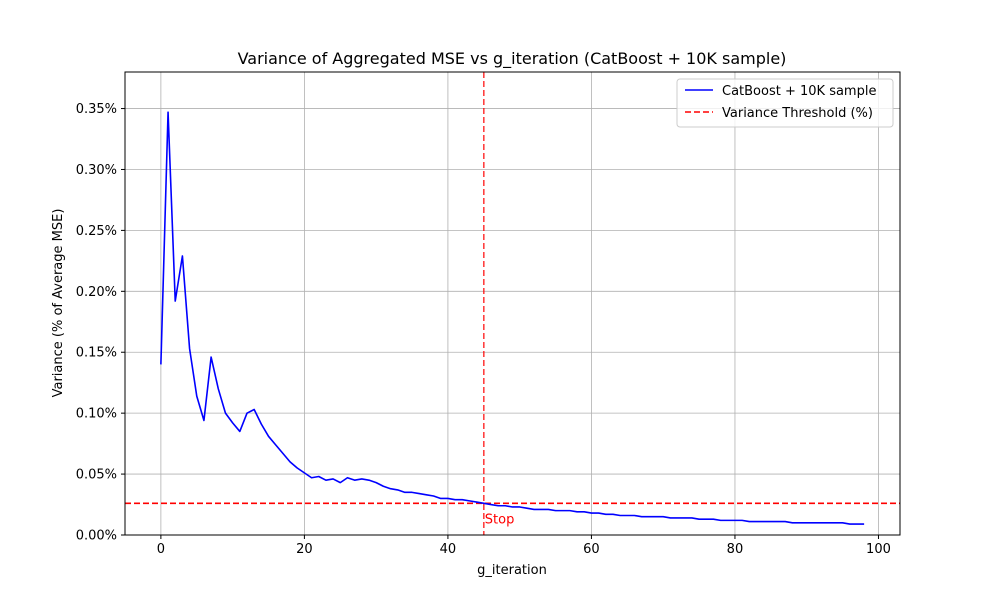 This screenshot has width=1000, height=604. What do you see at coordinates (96, 353) in the screenshot?
I see `y-tick-label: 0.15%` at bounding box center [96, 353].